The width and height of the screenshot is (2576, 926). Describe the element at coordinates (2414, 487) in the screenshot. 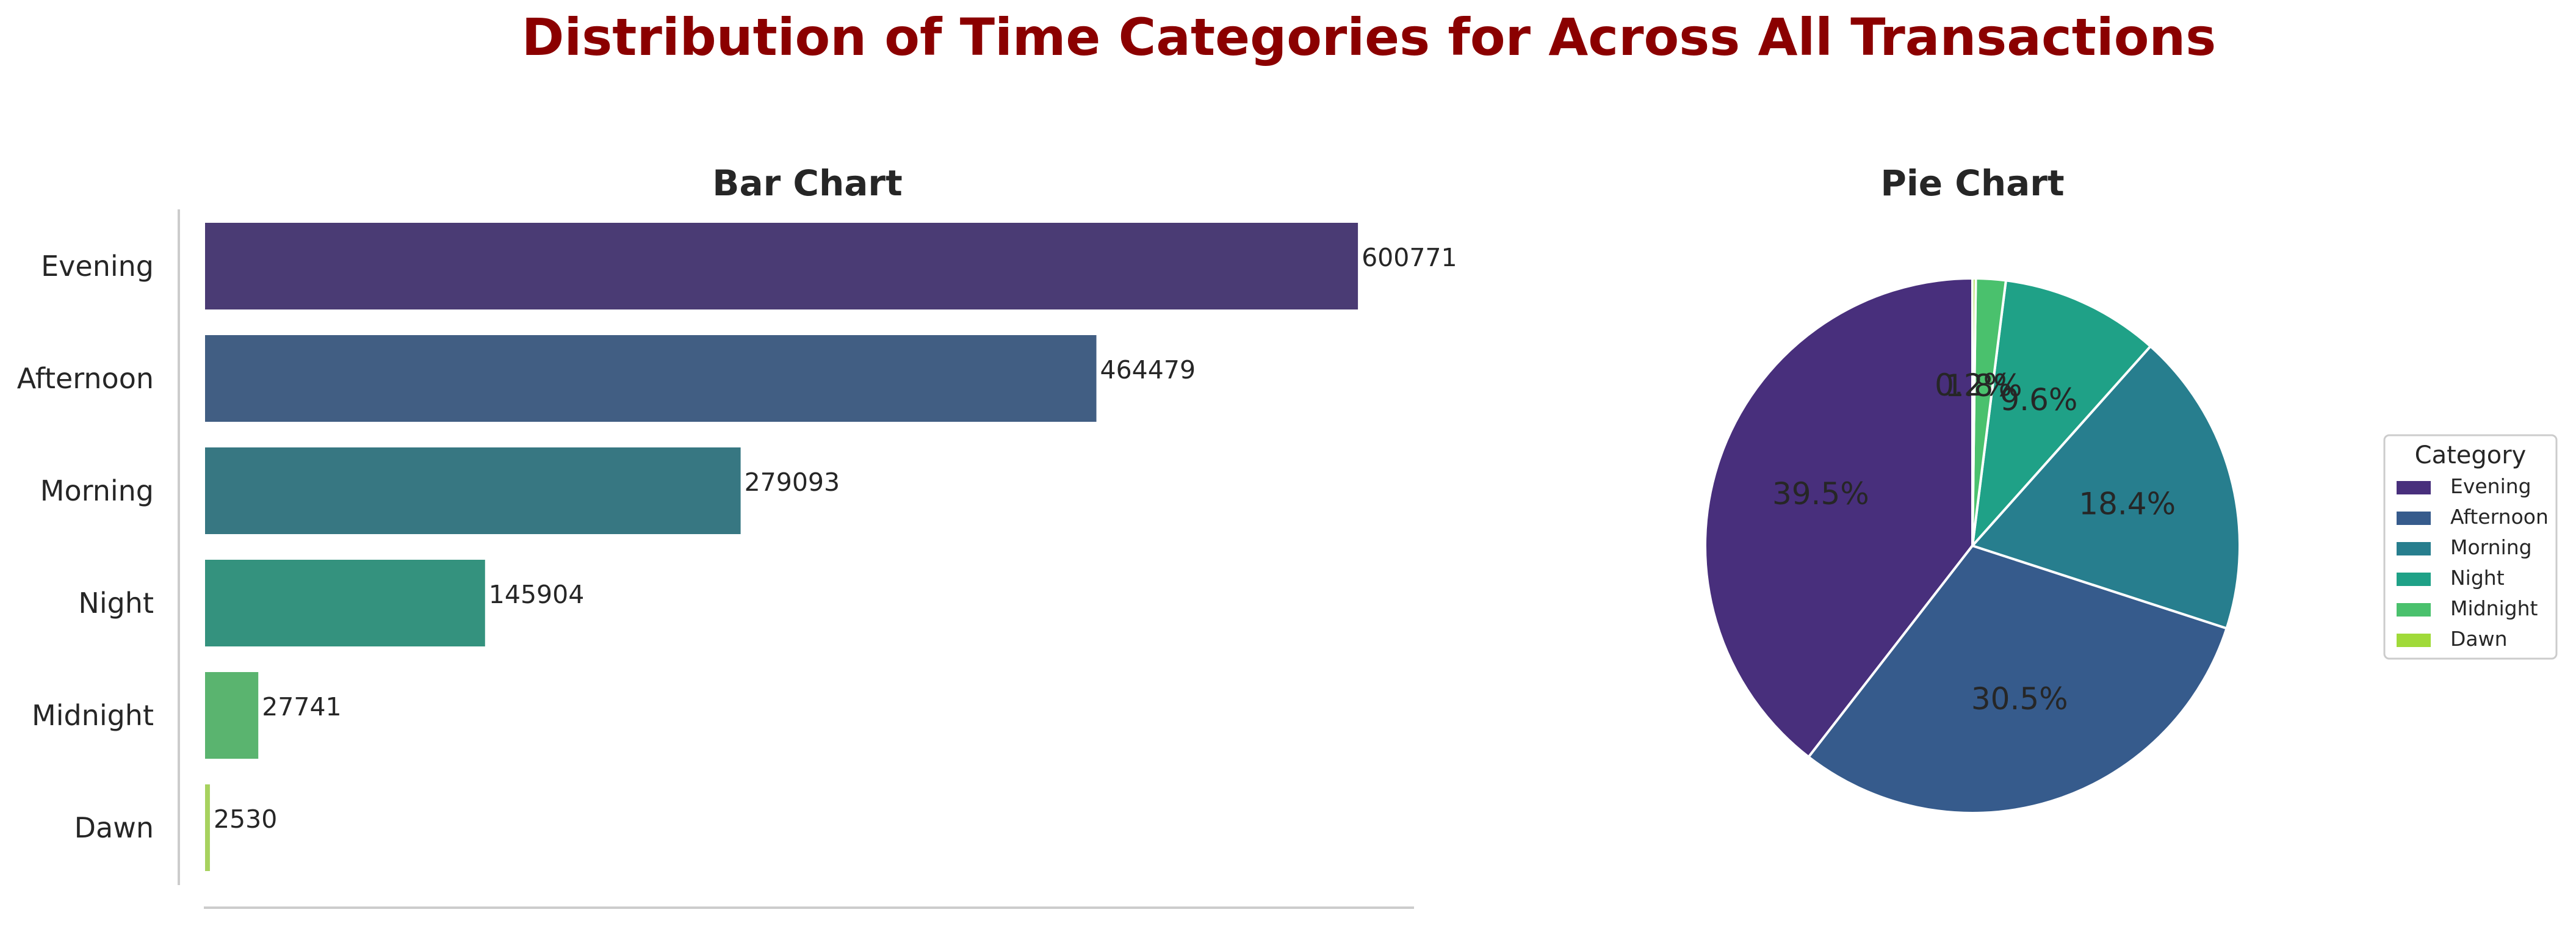

I see `legend-swatch-evening` at that location.